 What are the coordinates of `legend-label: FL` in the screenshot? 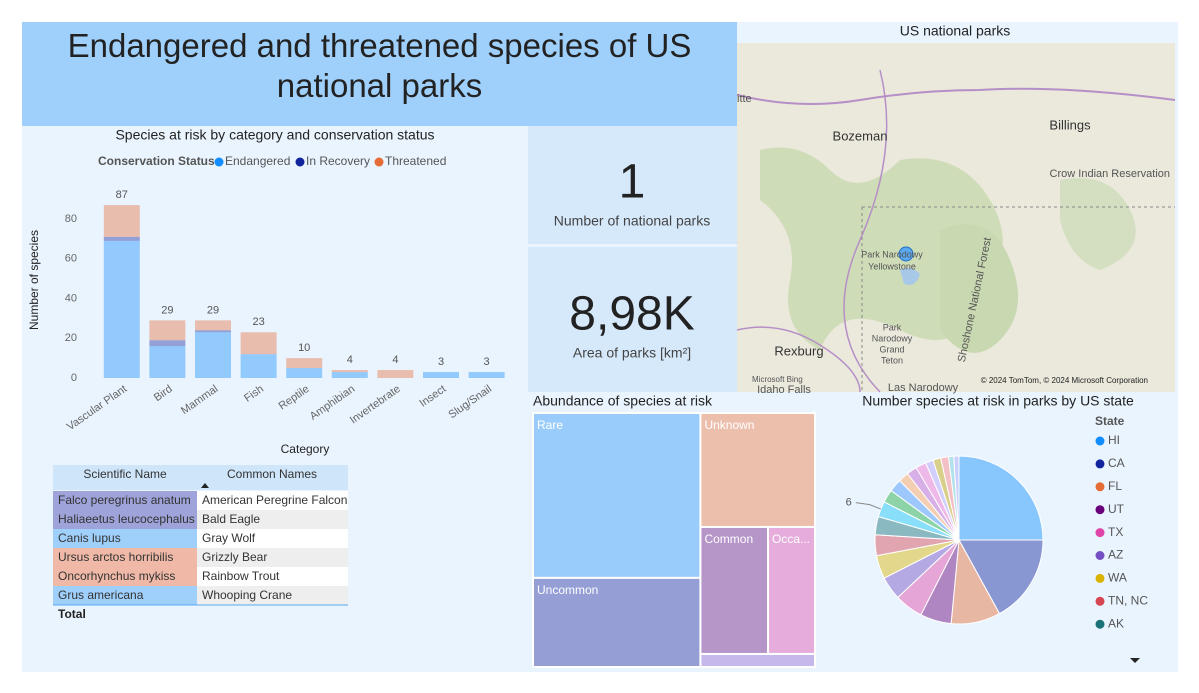 It's located at (1115, 486).